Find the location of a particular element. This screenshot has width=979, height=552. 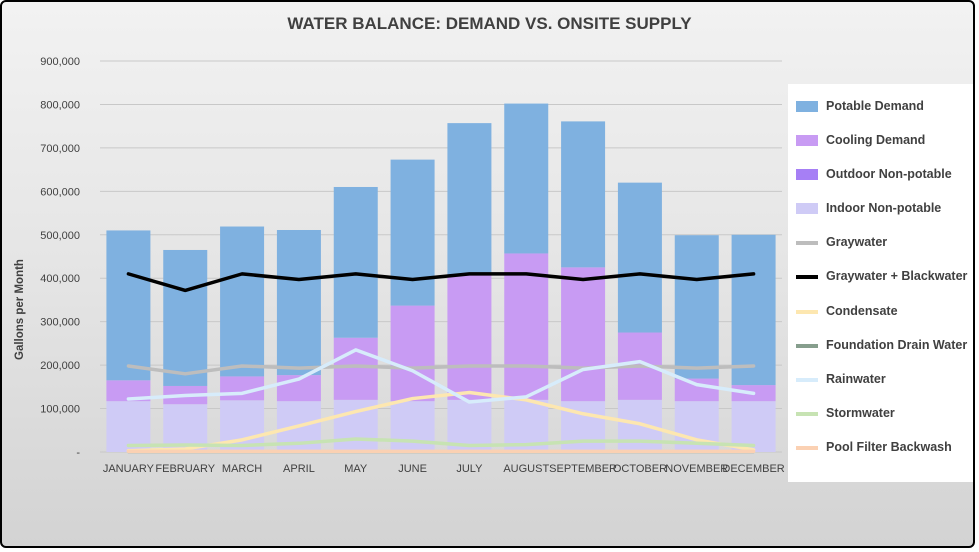

legend-item: Condensate is located at coordinates (886, 311).